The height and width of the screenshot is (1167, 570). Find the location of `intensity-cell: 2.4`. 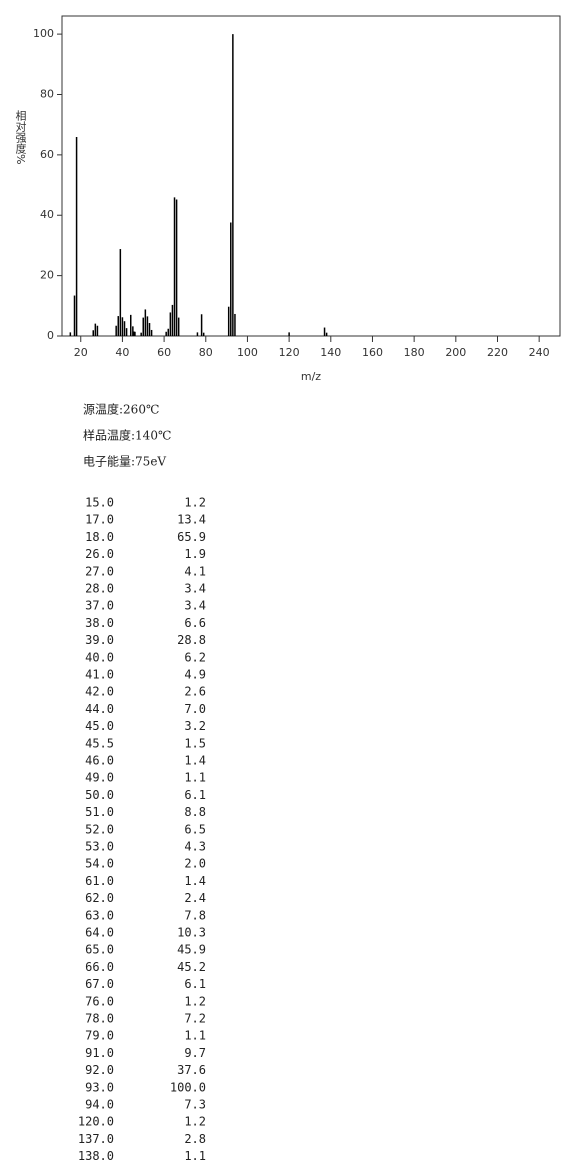

intensity-cell: 2.4 is located at coordinates (195, 898).